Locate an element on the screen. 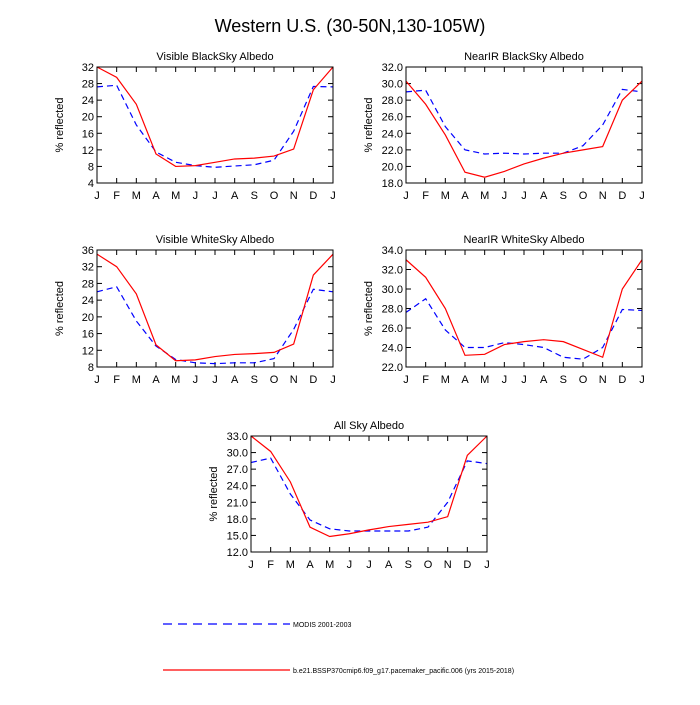  all-sky-ytick-label: 18.0 is located at coordinates (237, 520).